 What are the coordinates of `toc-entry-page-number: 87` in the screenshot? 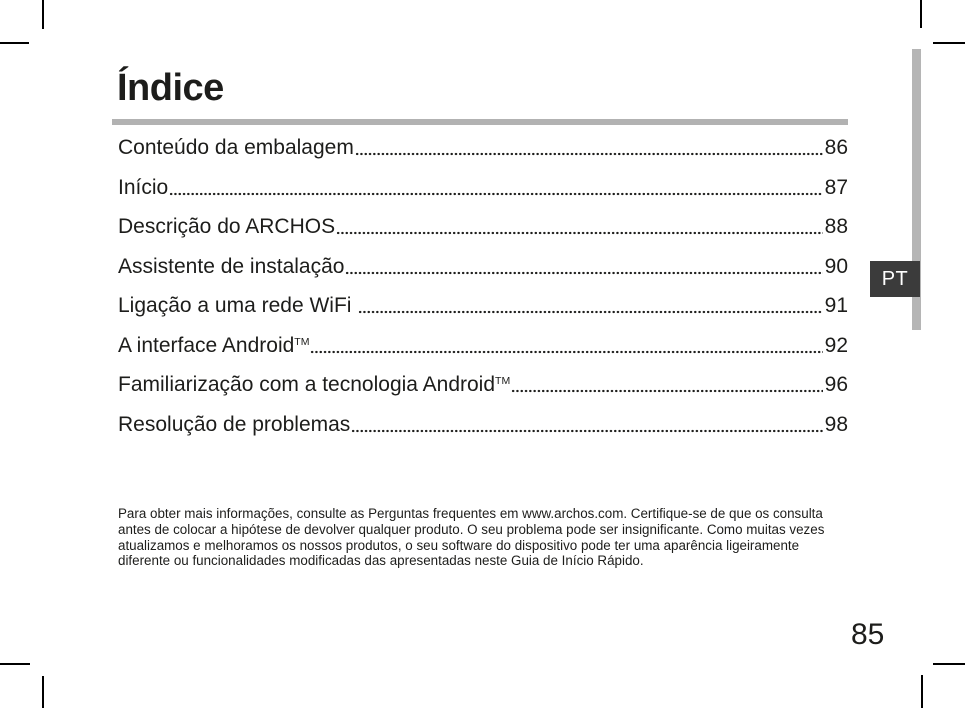 It's located at (836, 187).